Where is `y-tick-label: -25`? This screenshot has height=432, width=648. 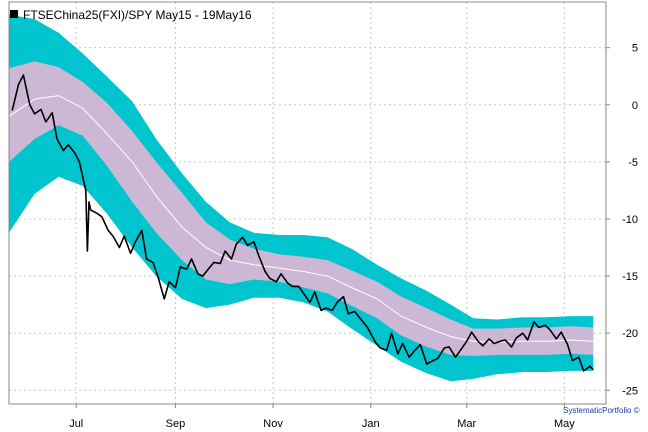 y-tick-label: -25 is located at coordinates (630, 391).